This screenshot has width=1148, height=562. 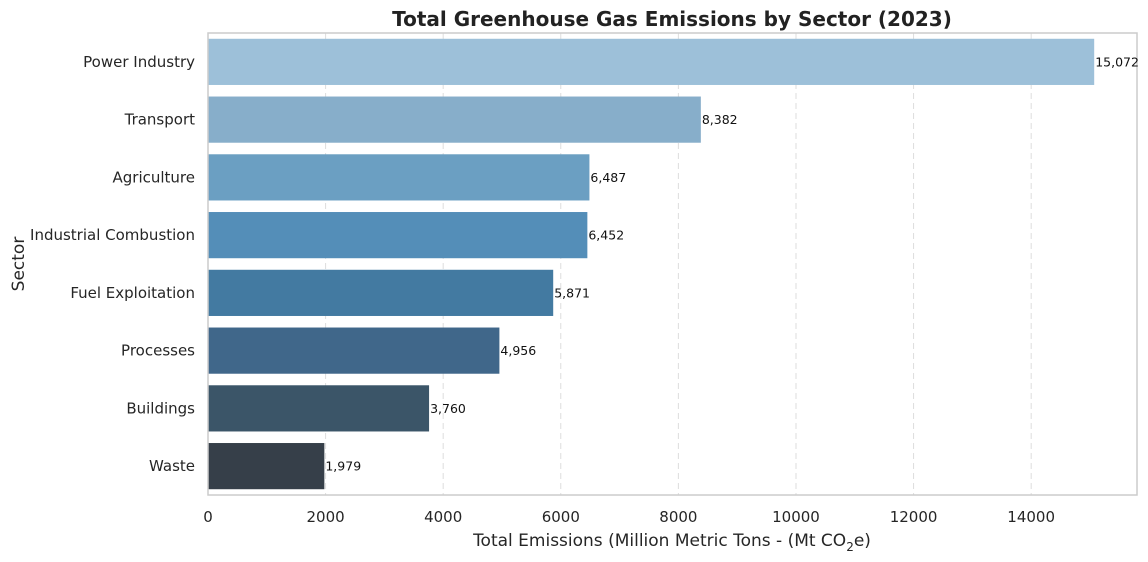 What do you see at coordinates (1117, 61) in the screenshot?
I see `data-label: 15,072` at bounding box center [1117, 61].